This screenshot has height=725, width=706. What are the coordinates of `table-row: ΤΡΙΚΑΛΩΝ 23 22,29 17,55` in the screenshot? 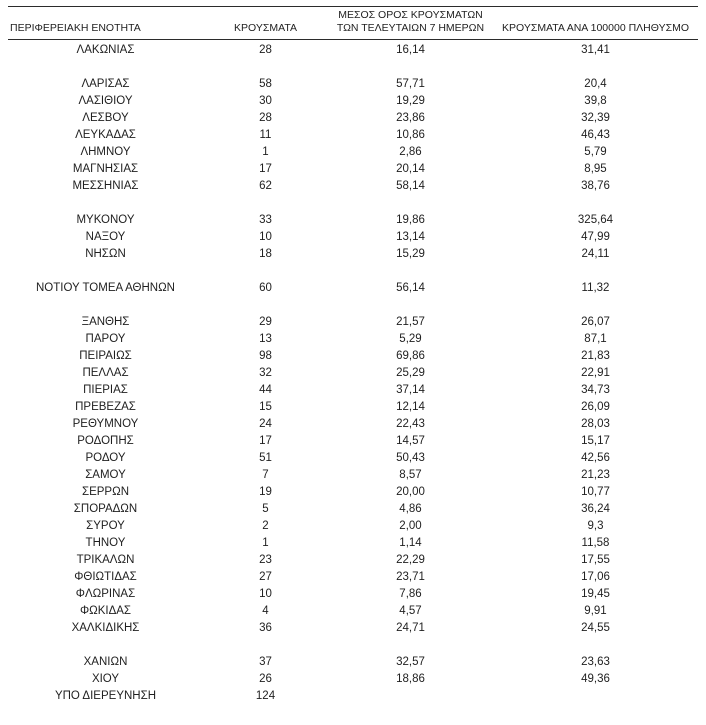 It's located at (353, 560).